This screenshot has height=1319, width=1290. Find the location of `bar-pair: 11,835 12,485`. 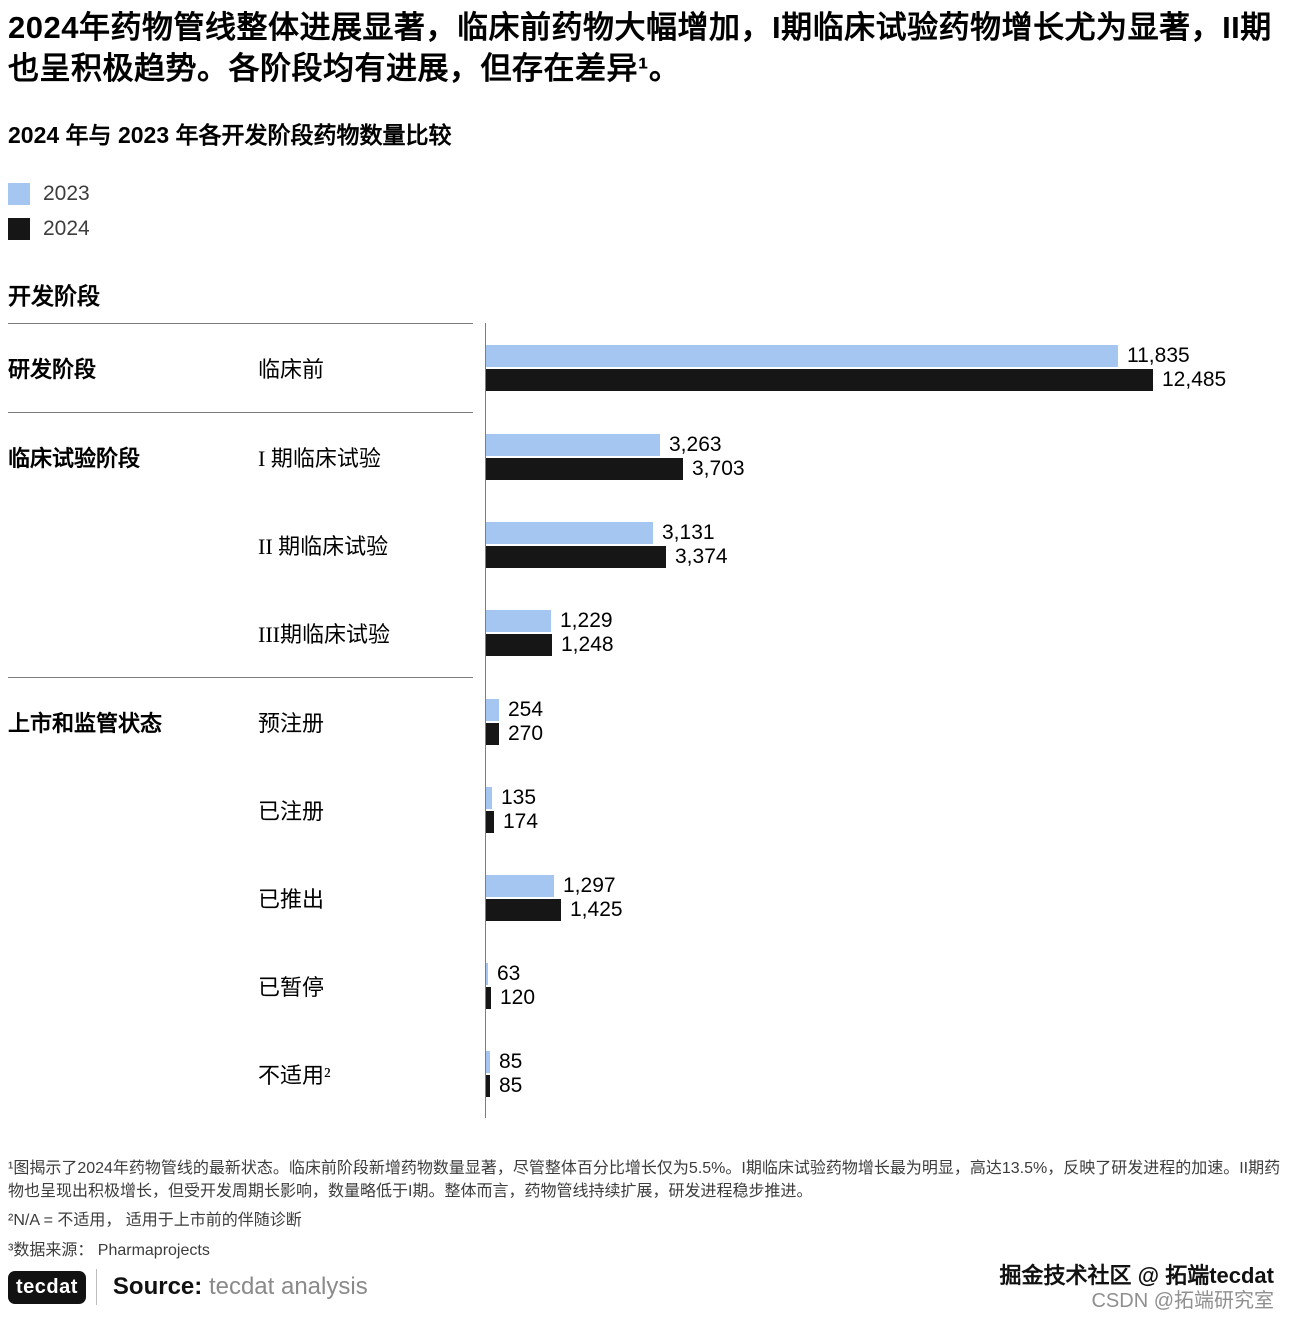

bar-pair: 11,835 12,485 is located at coordinates (883, 368).